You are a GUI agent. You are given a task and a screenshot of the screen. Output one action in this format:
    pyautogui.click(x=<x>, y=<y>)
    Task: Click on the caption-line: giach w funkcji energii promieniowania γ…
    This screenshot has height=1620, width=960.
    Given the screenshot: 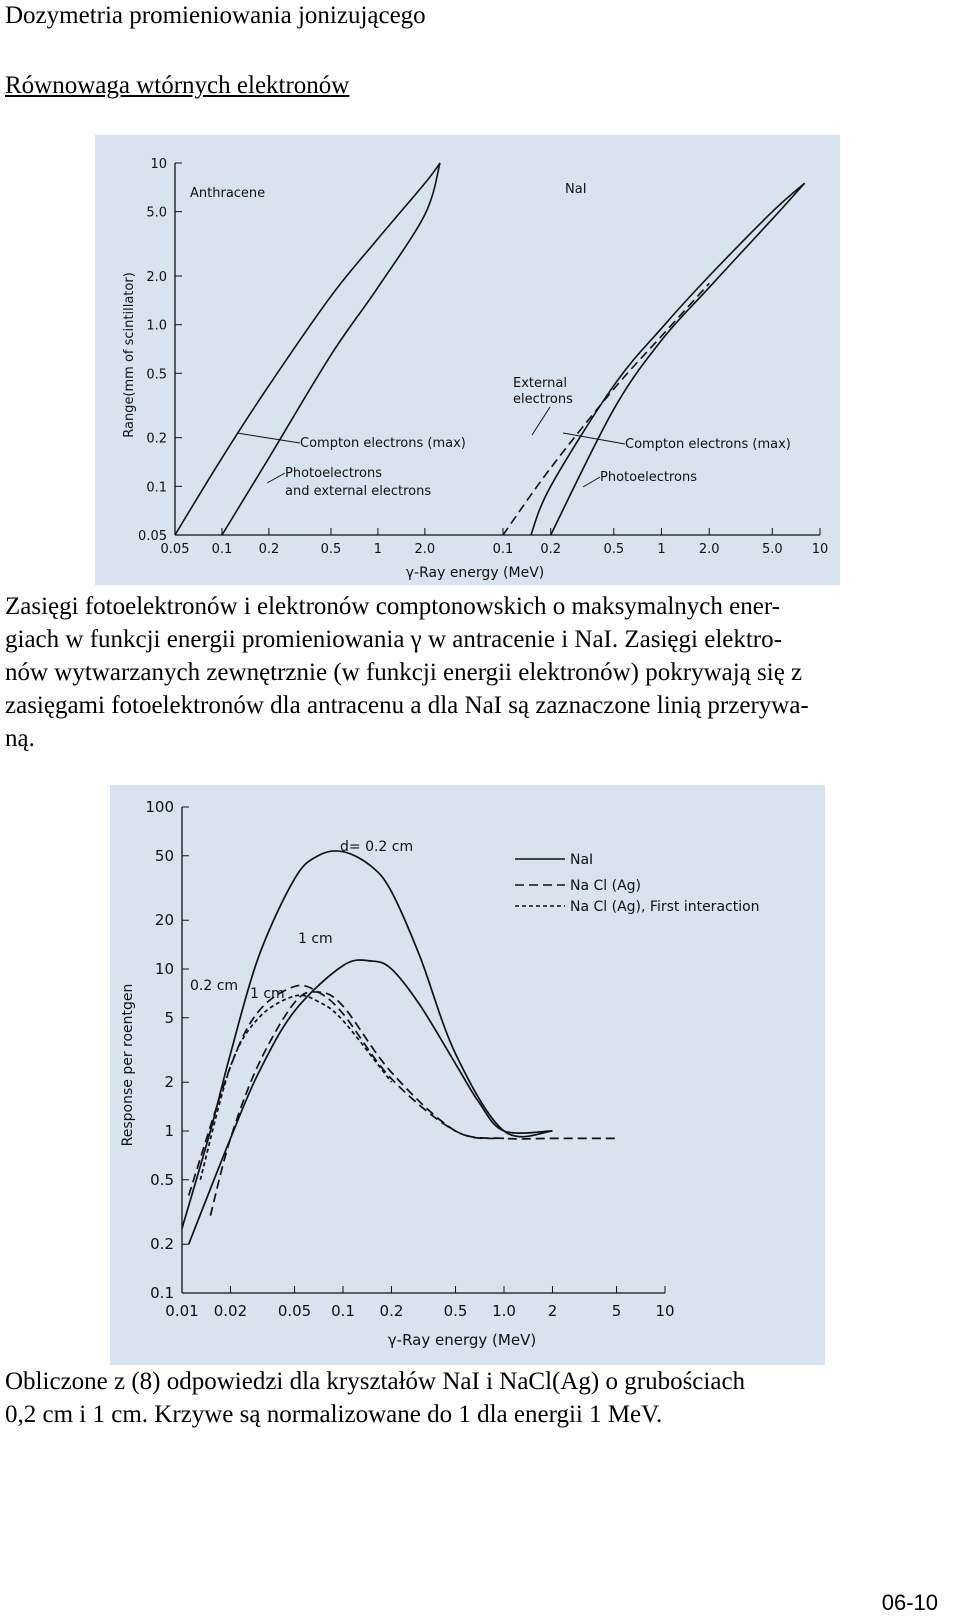 What is the action you would take?
    pyautogui.click(x=393, y=639)
    